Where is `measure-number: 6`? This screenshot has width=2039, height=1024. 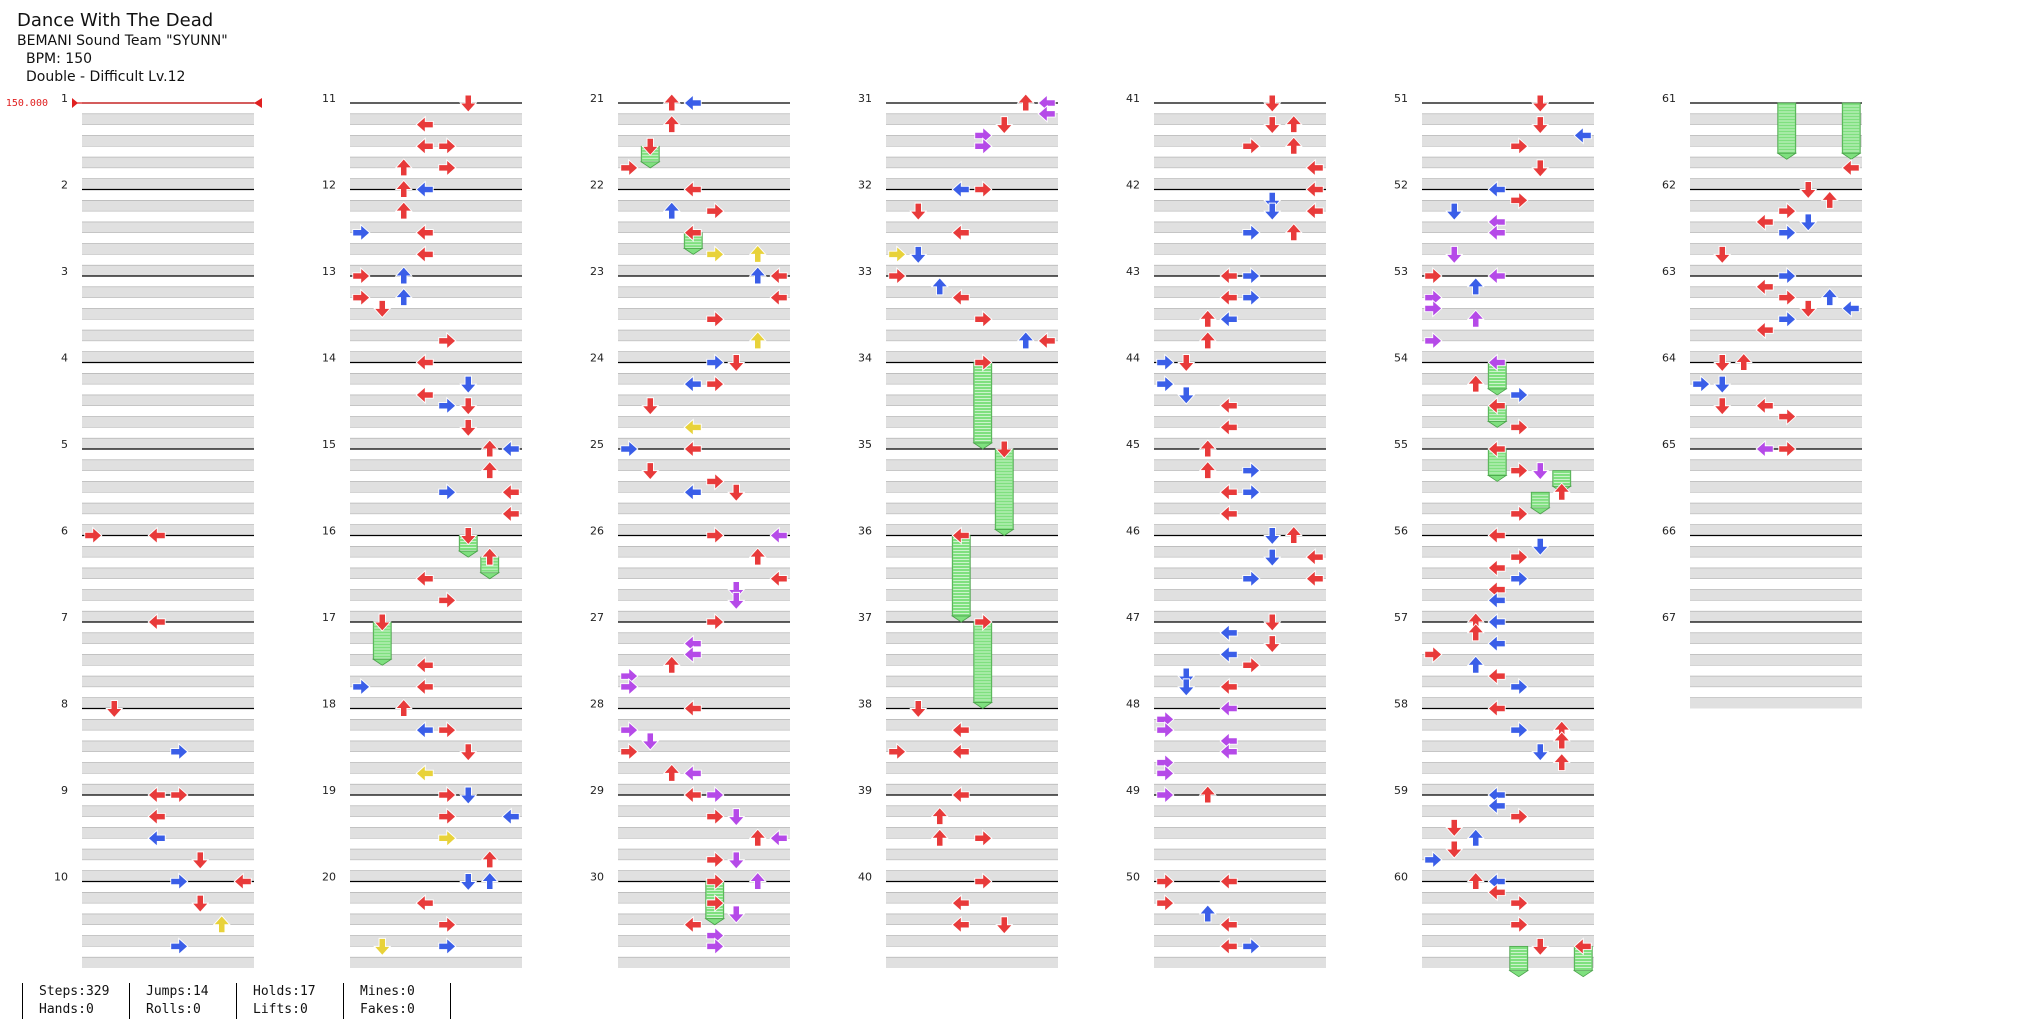
measure-number: 6 is located at coordinates (64, 531).